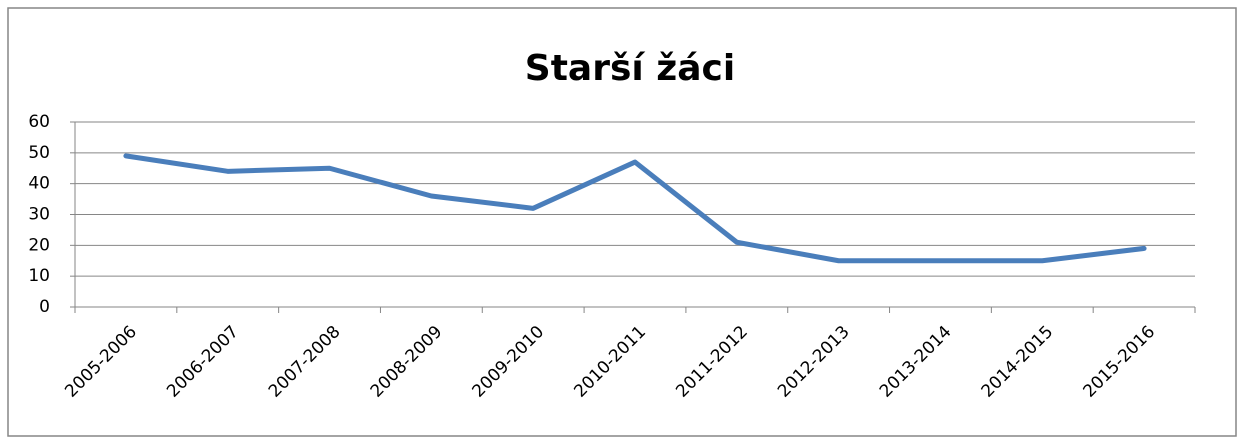 The image size is (1246, 441). I want to click on y-tick-label: 50, so click(39, 153).